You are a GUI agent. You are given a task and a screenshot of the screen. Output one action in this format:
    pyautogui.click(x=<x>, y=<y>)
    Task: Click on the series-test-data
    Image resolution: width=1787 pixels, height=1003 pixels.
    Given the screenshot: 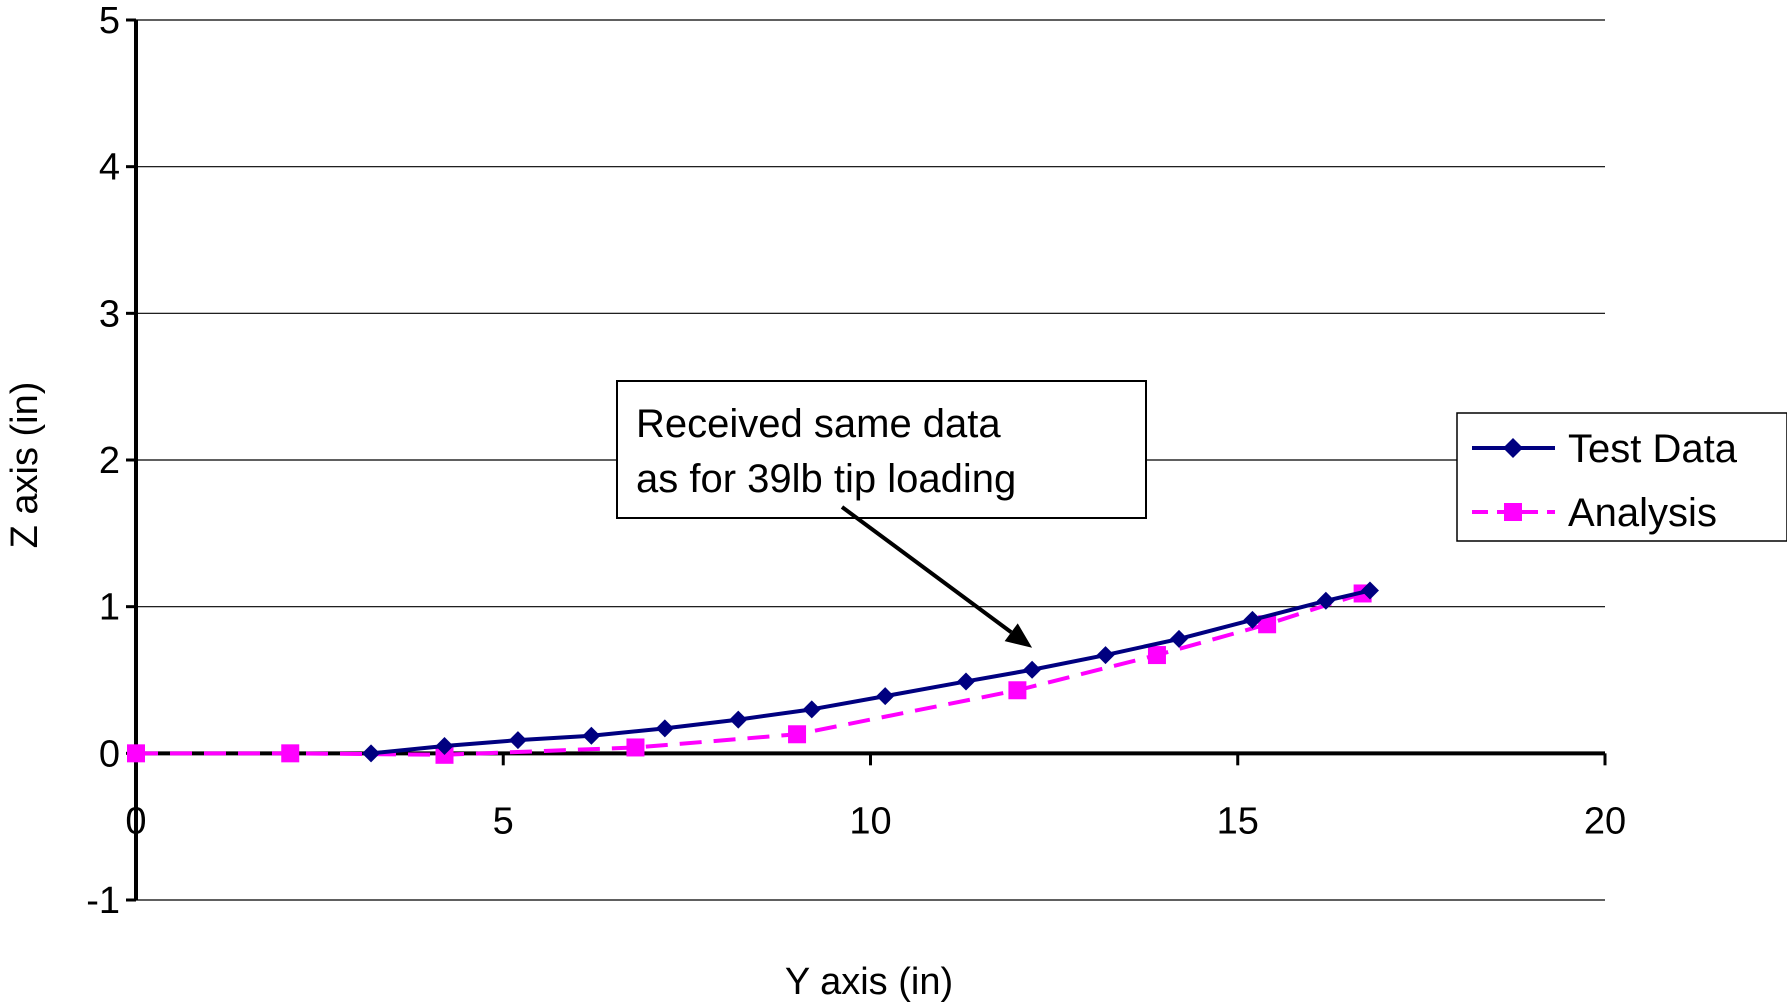 What is the action you would take?
    pyautogui.click(x=870, y=672)
    